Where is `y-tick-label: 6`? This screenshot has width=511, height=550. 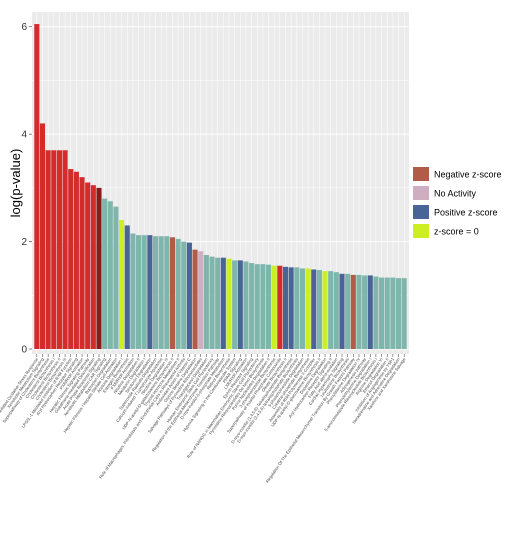 y-tick-label: 6 is located at coordinates (24, 27).